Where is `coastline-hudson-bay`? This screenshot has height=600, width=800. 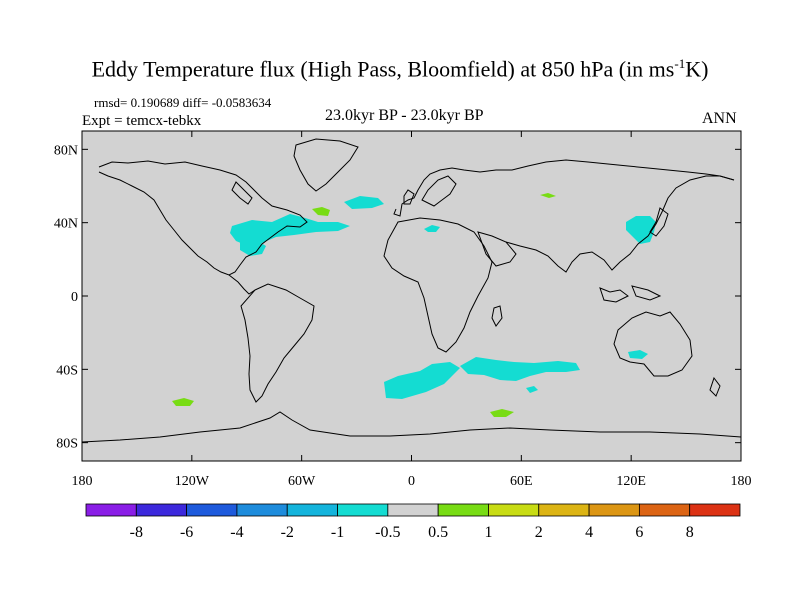
coastline-hudson-bay is located at coordinates (242, 193).